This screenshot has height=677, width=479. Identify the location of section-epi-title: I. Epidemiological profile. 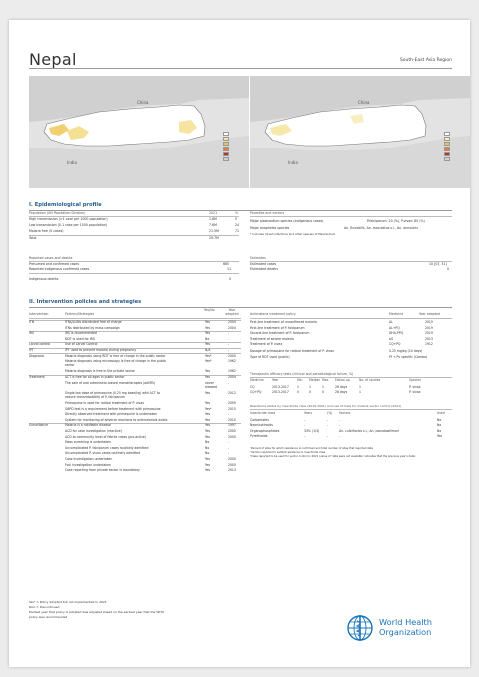
(65, 205).